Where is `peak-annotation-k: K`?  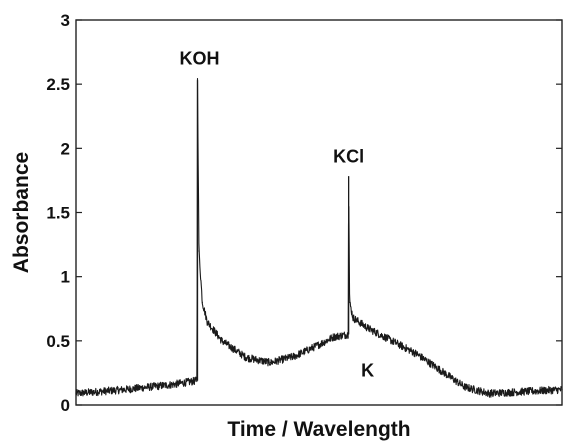 peak-annotation-k: K is located at coordinates (367, 371).